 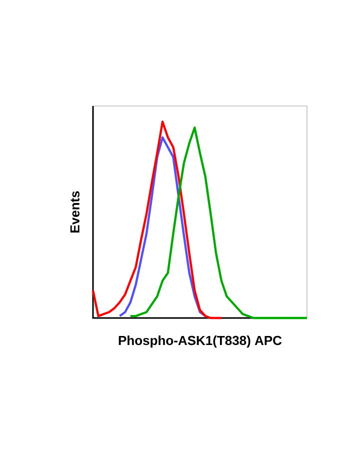 I want to click on x-axis-title: Phospho-ASK1(T838) APC, so click(x=200, y=342).